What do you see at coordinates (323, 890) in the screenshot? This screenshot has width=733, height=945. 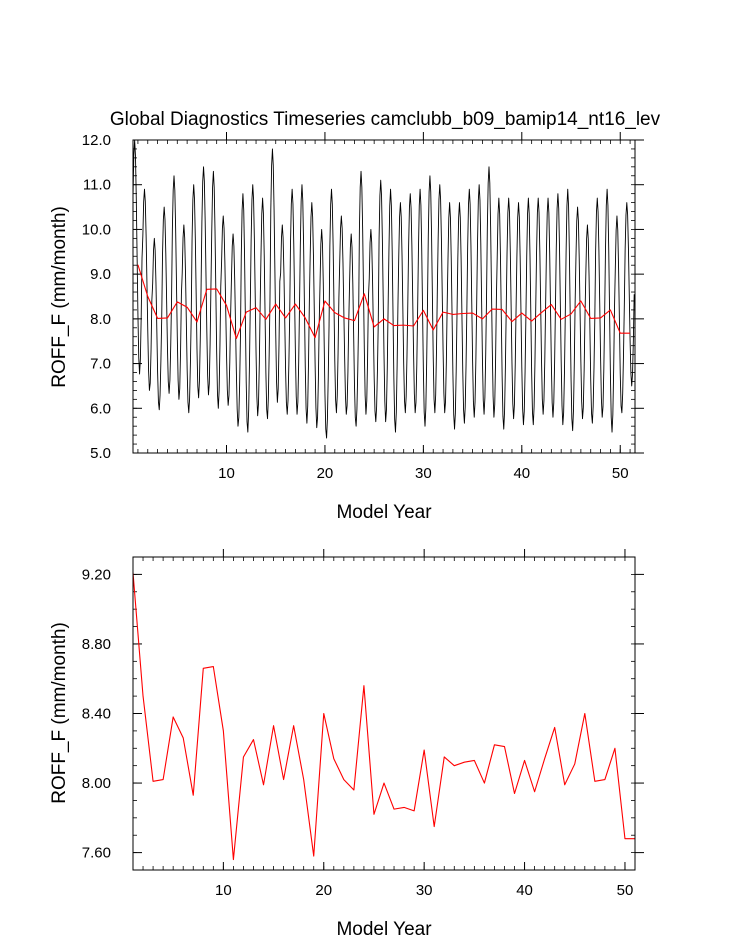 I see `bottom-x-tick-label: 20` at bounding box center [323, 890].